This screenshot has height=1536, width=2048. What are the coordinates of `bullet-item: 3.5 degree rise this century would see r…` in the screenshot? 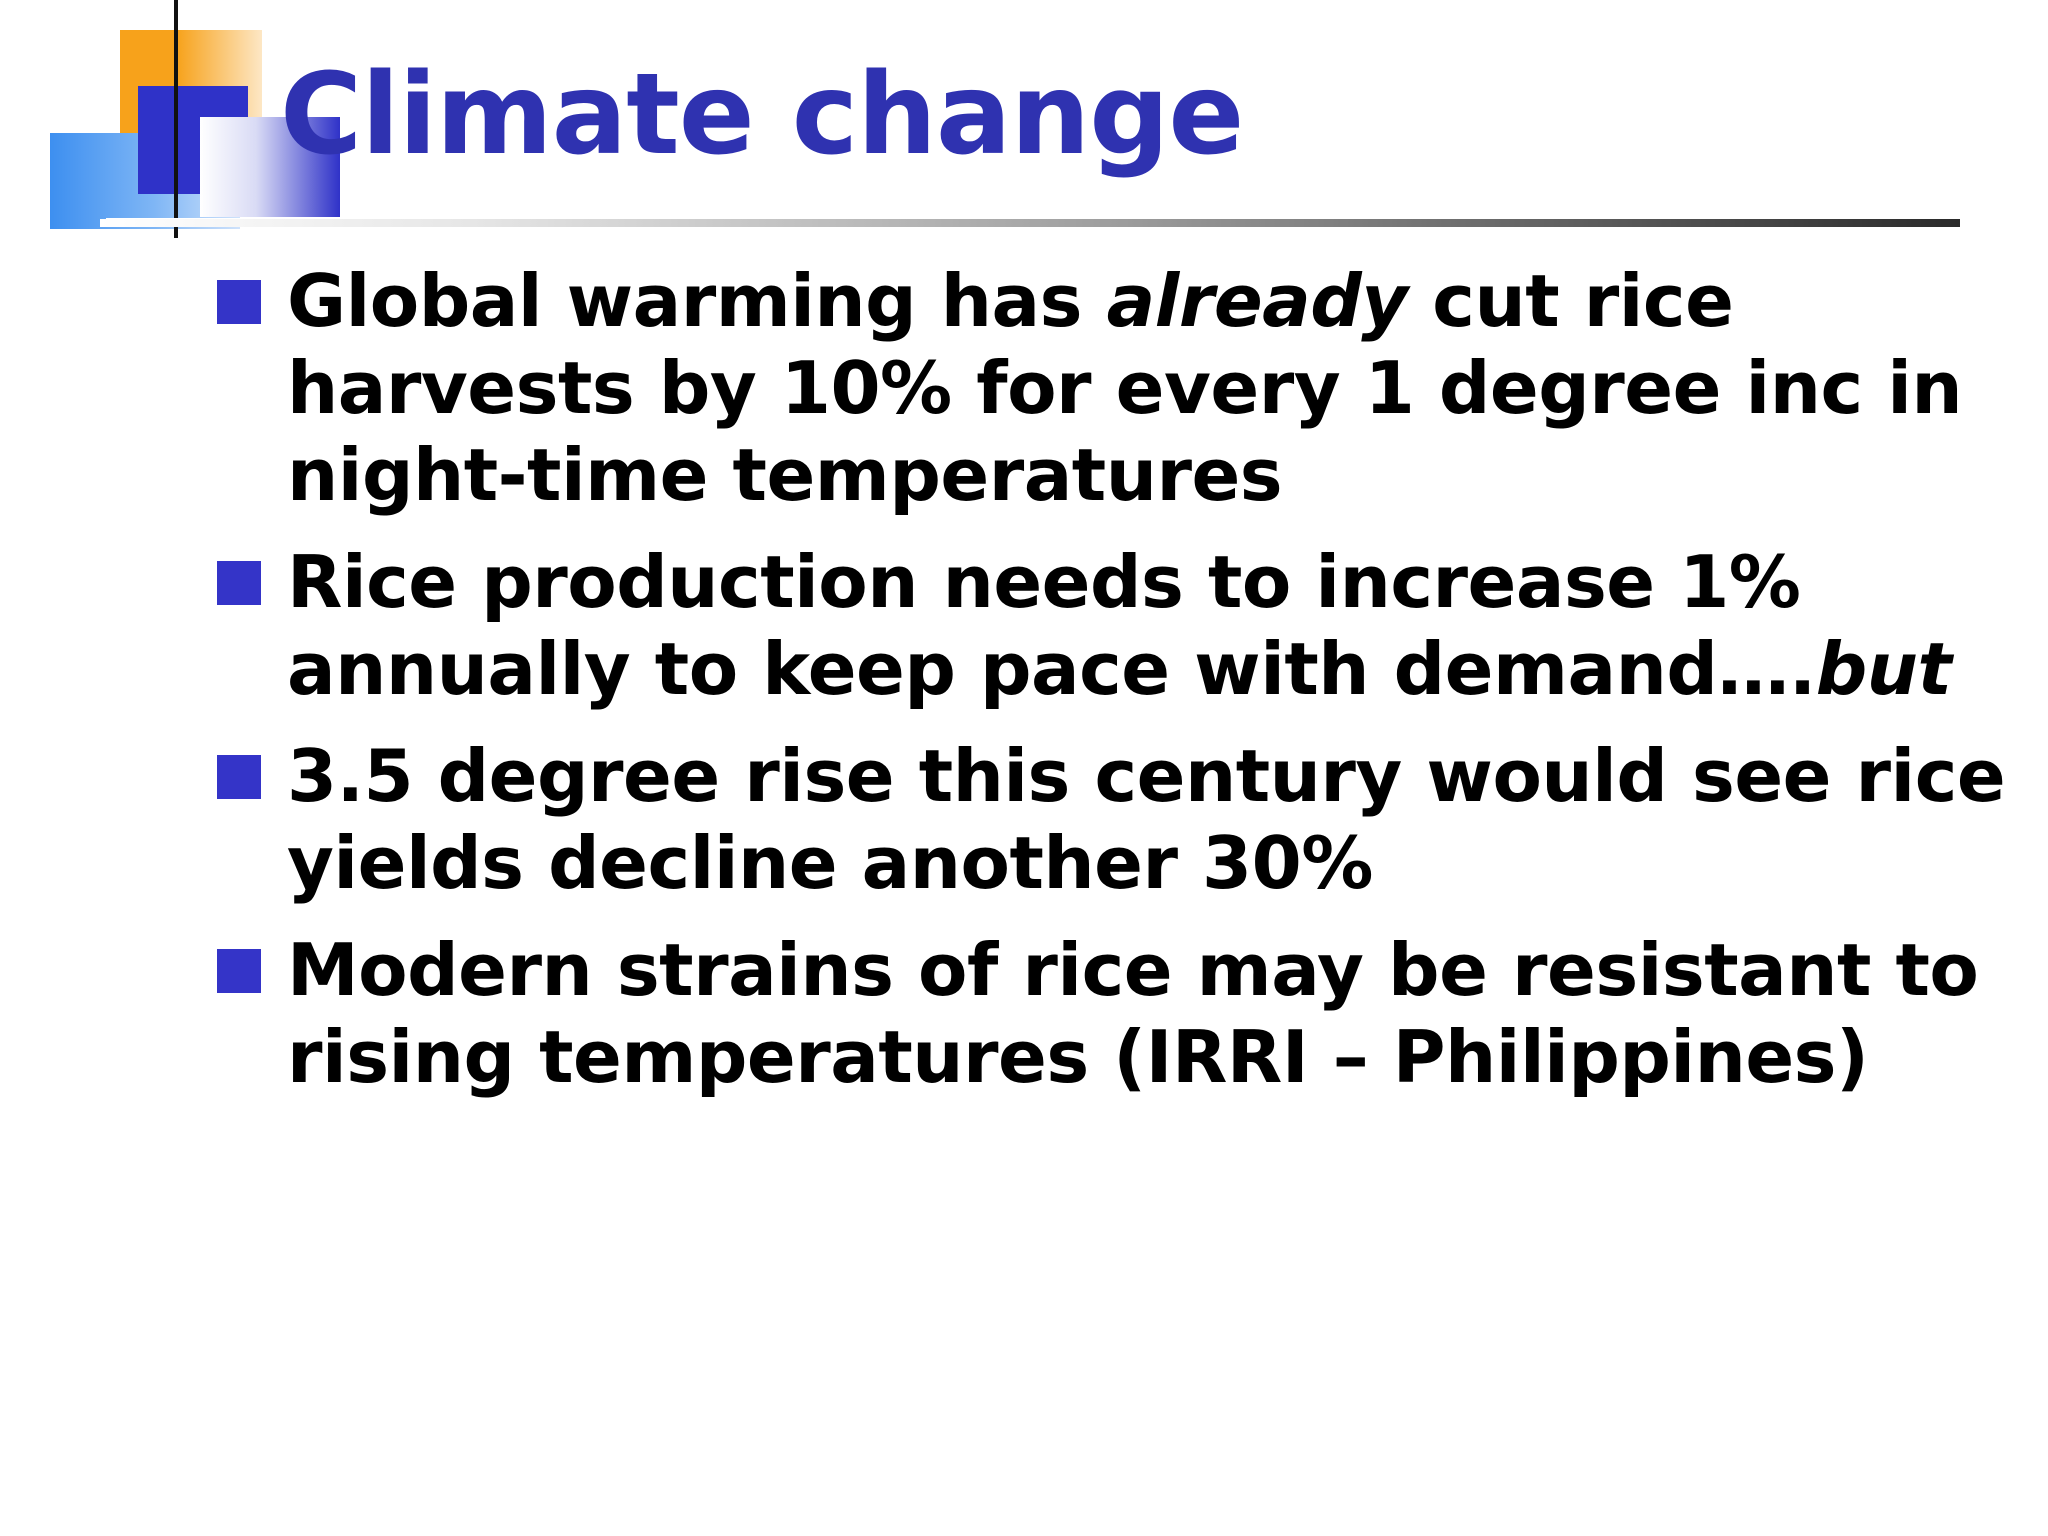 It's located at (1115, 820).